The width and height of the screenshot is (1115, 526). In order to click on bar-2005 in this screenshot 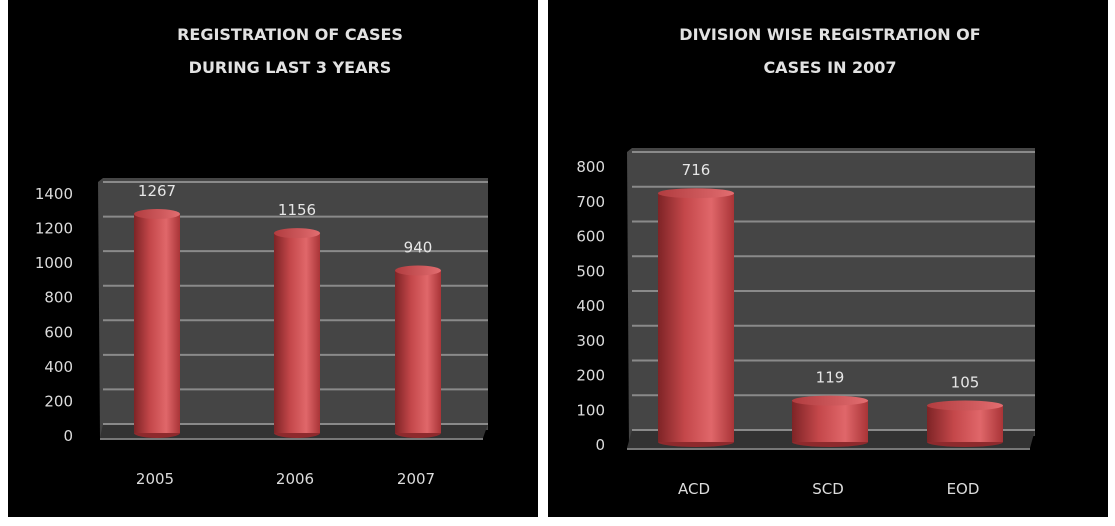, I will do `click(157, 323)`.